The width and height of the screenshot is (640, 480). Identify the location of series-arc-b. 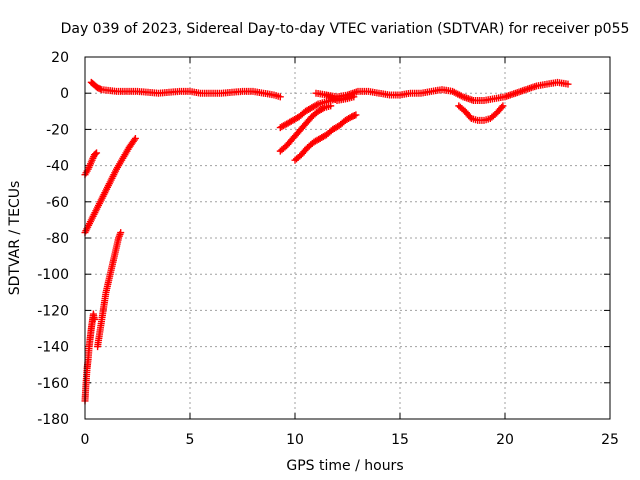
(110, 185).